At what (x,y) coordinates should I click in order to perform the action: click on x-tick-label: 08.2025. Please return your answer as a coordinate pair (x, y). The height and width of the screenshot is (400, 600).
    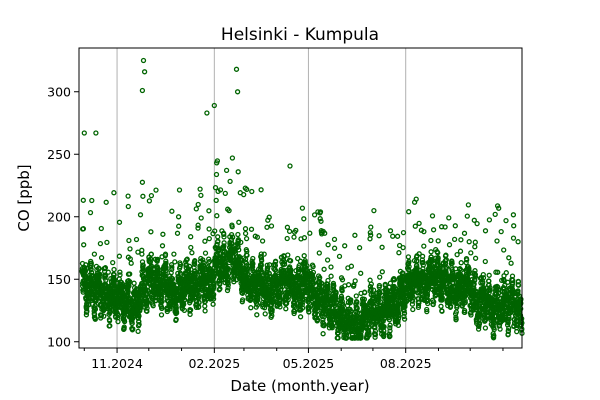
    Looking at the image, I should click on (406, 363).